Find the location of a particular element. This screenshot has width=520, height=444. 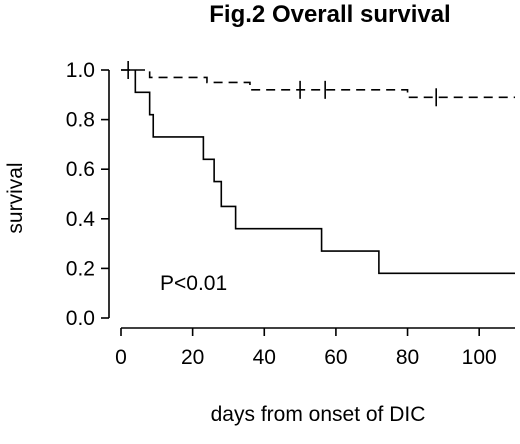

y-axis-label: survival is located at coordinates (15, 197).